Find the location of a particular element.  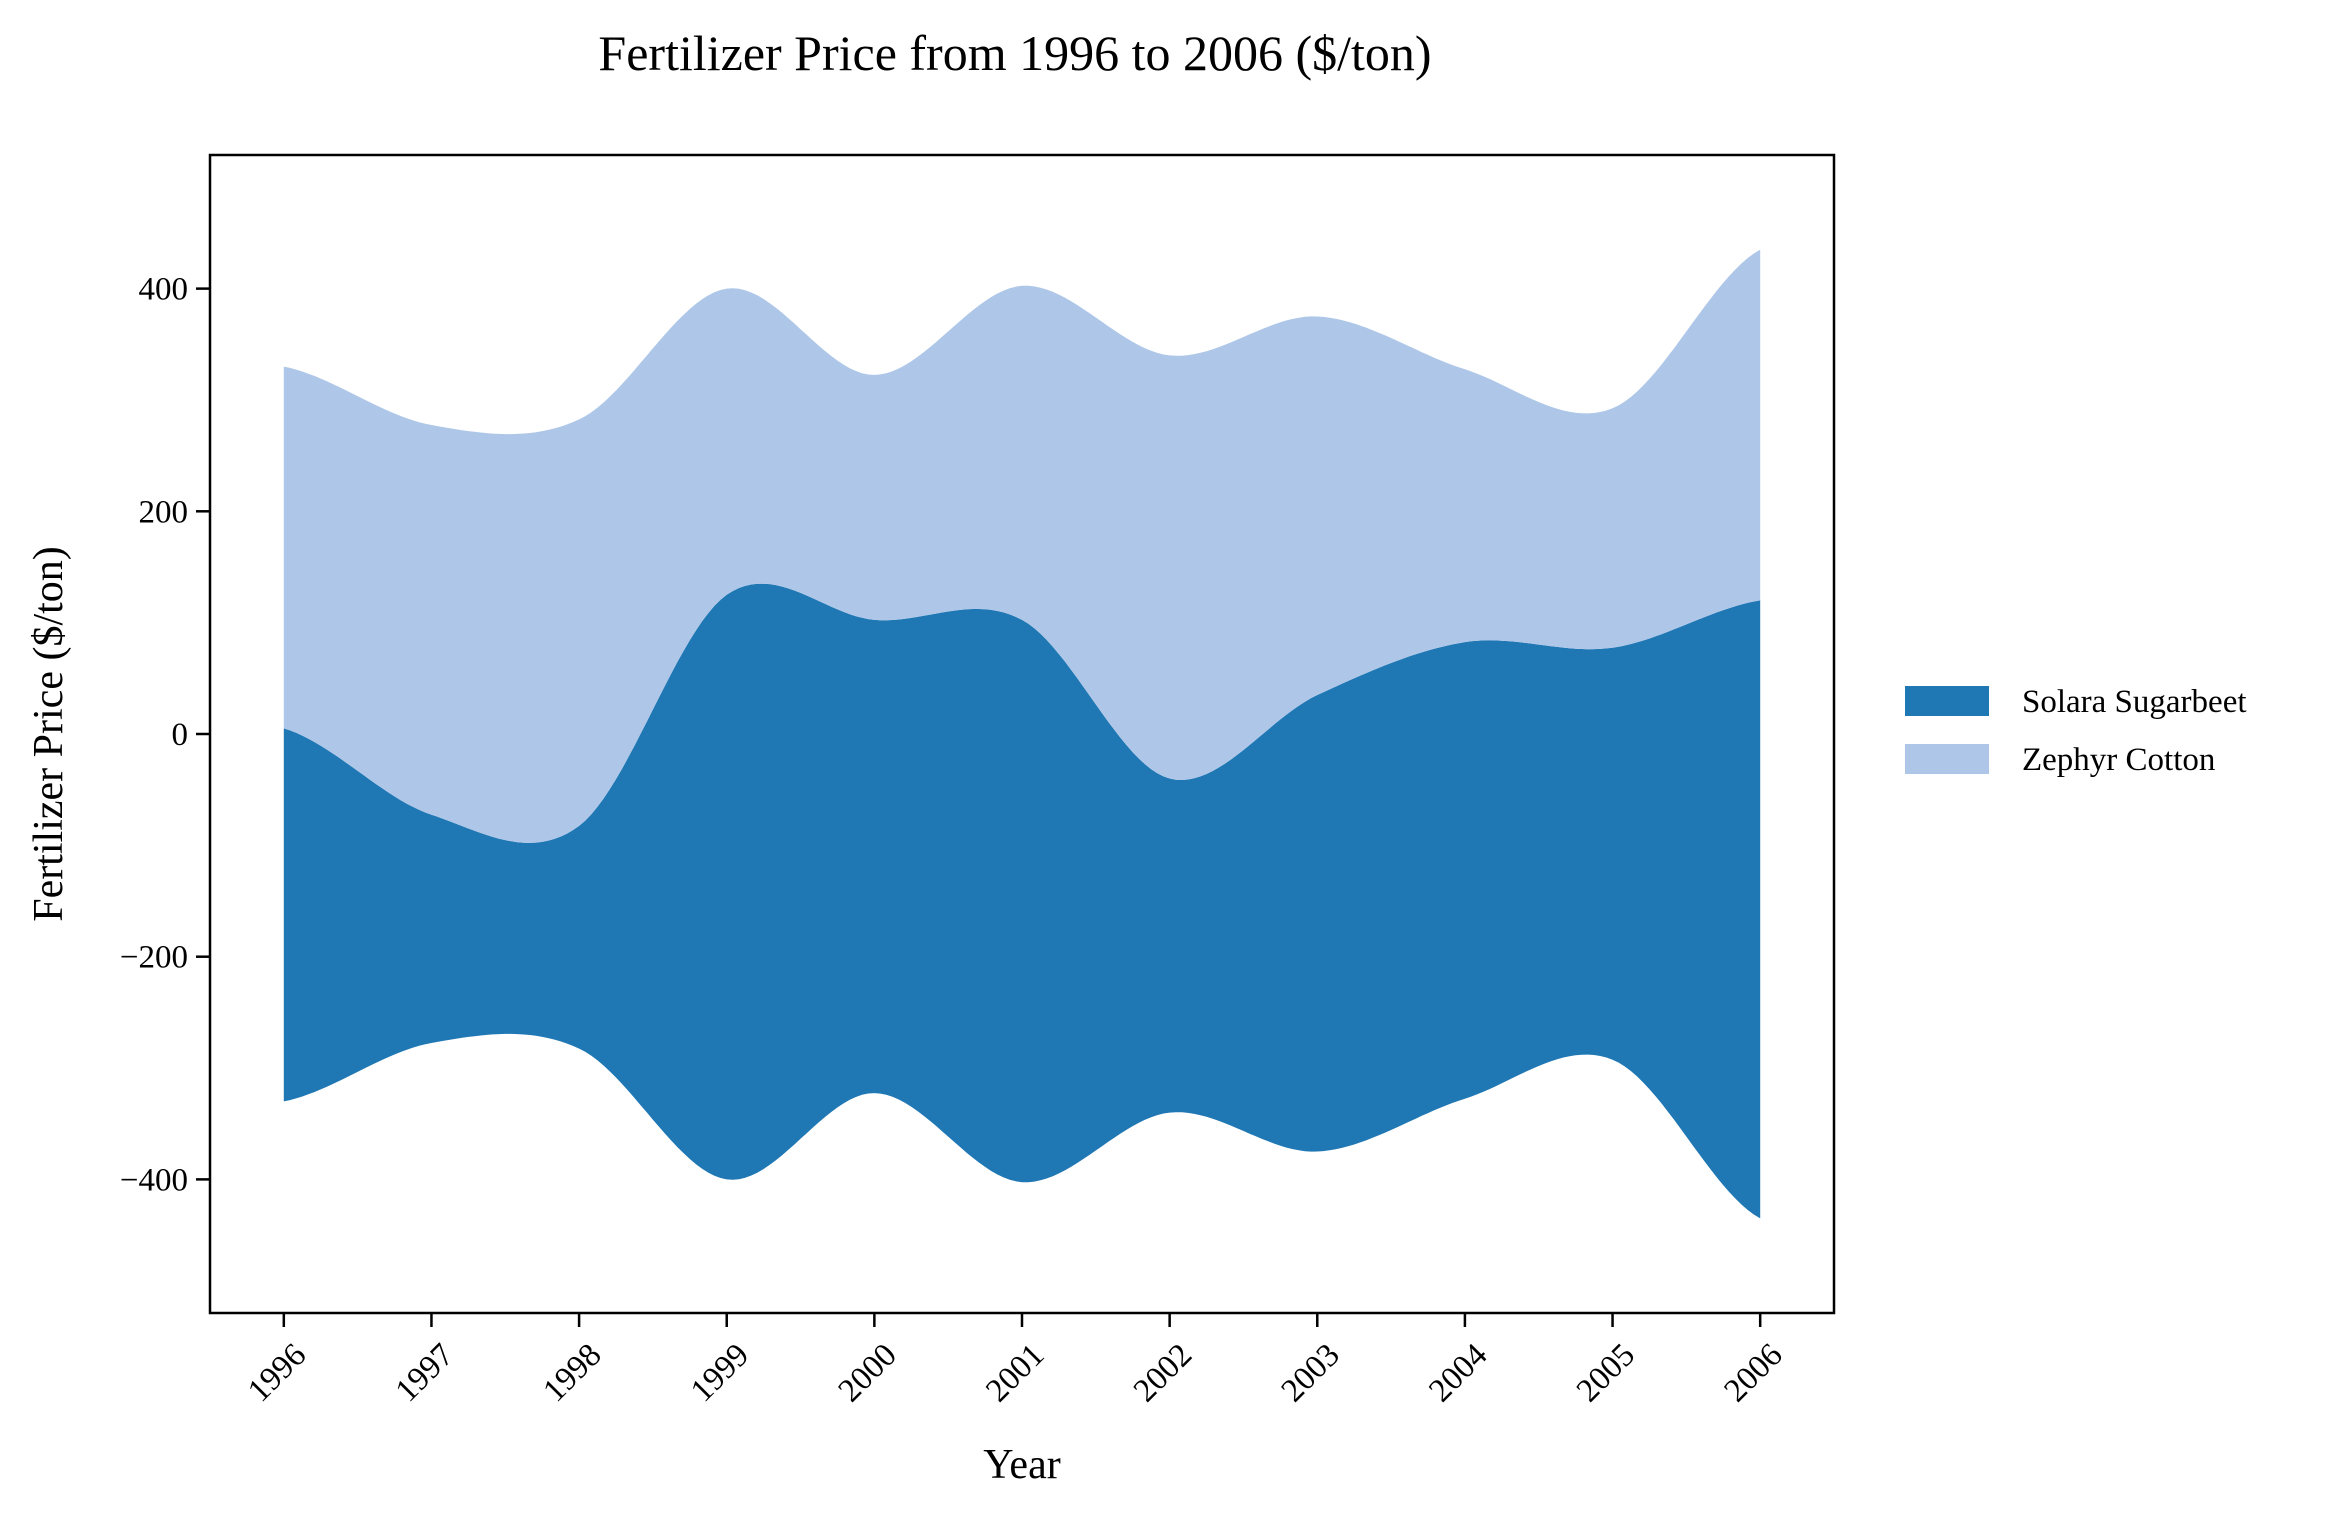

y-tick-label: 200 is located at coordinates (164, 512).